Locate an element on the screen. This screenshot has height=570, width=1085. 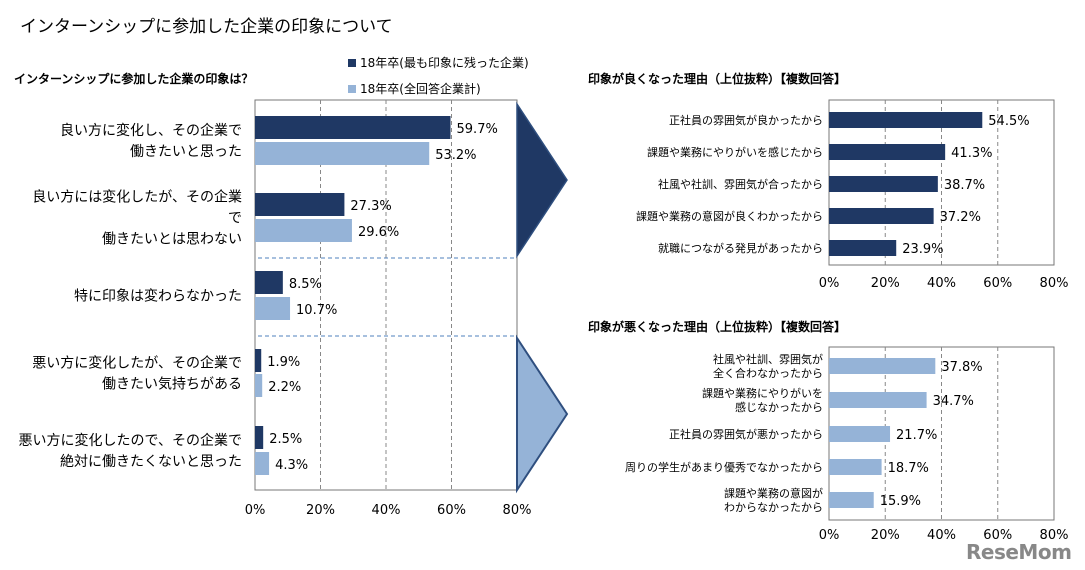
bad-category-label: 周りの学生があまり優秀でなかったから is located at coordinates (724, 467).